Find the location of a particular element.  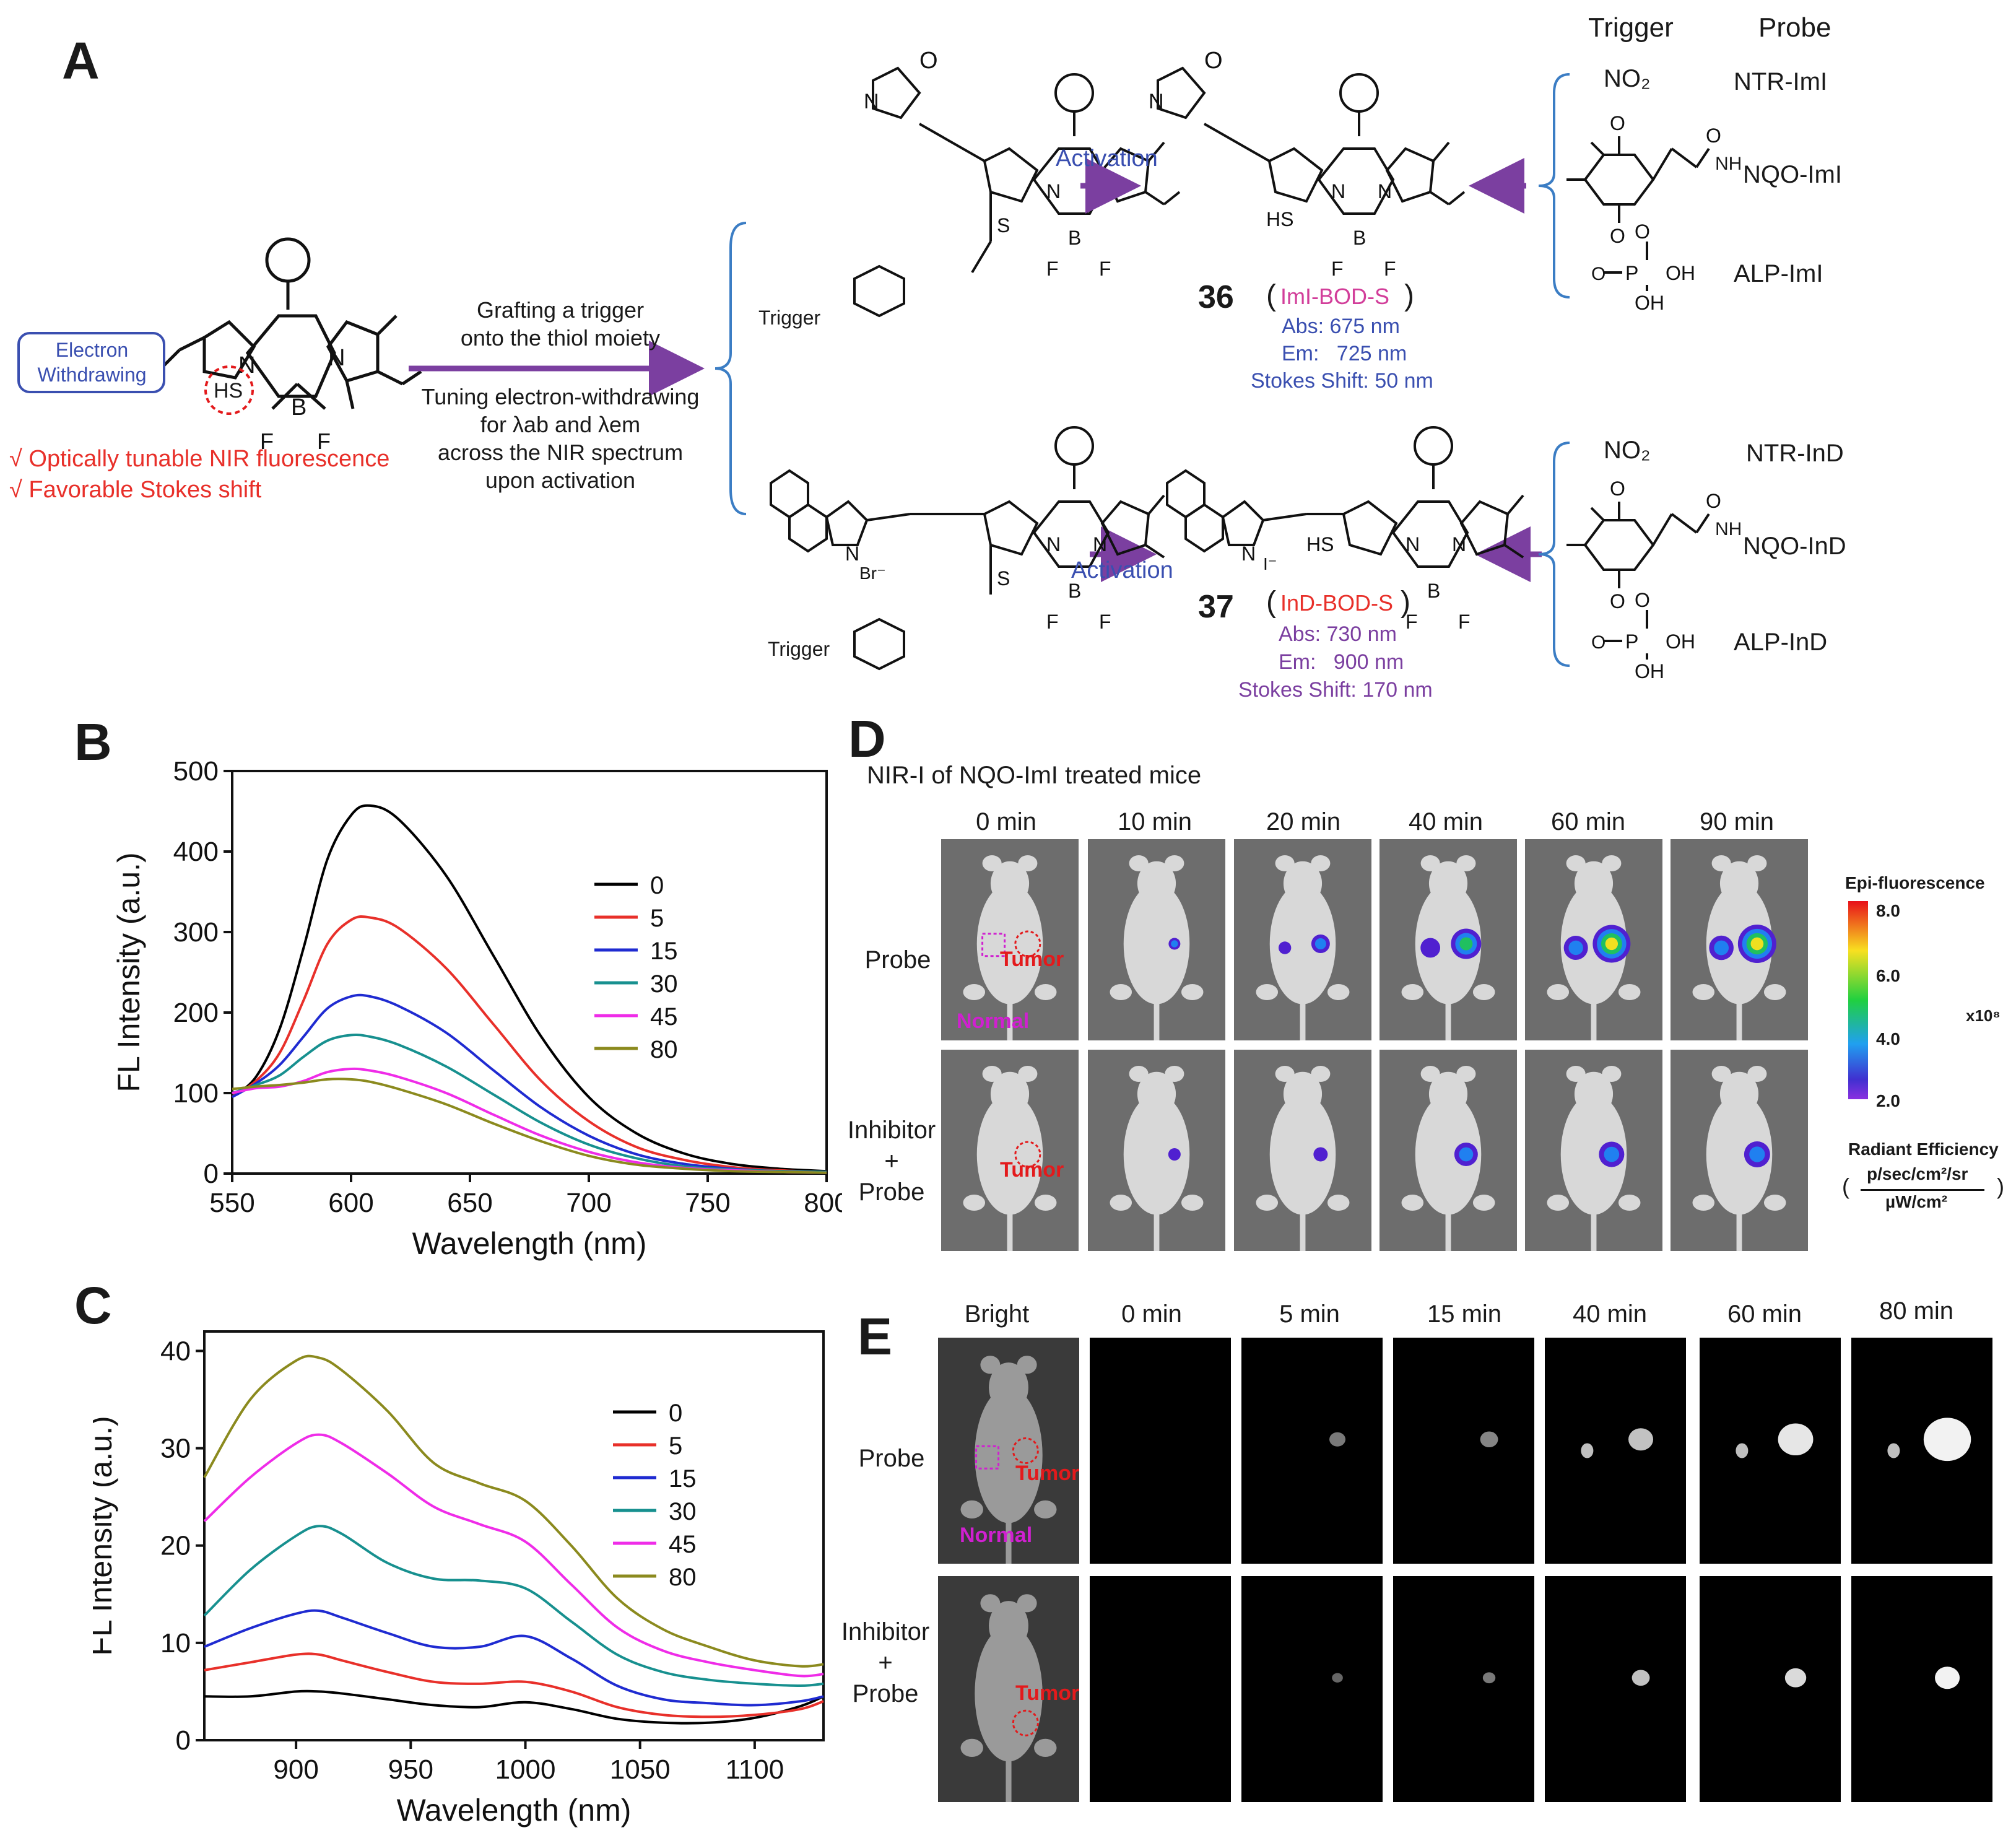

e-image-r2-c7 is located at coordinates (1921, 1689).